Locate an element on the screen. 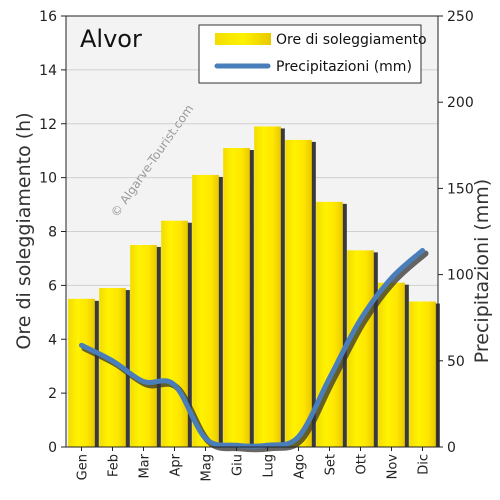  x-tick-label-mar: Mar is located at coordinates (145, 465).